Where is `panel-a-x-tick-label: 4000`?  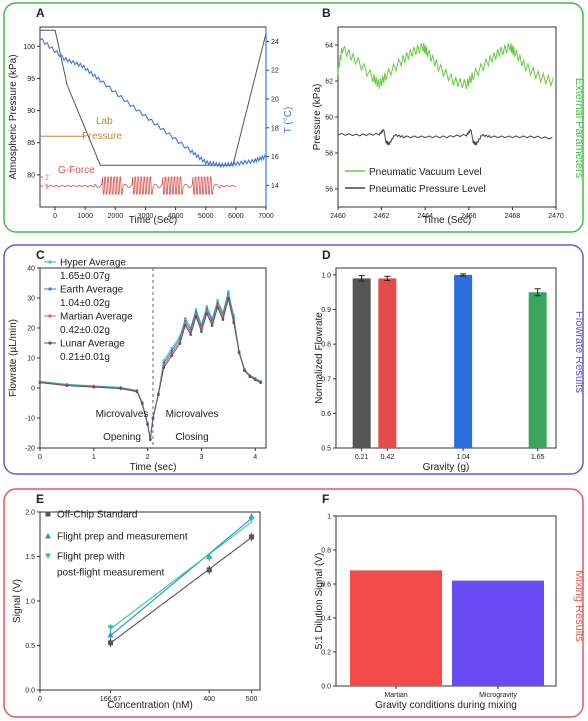
panel-a-x-tick-label: 4000 is located at coordinates (176, 216).